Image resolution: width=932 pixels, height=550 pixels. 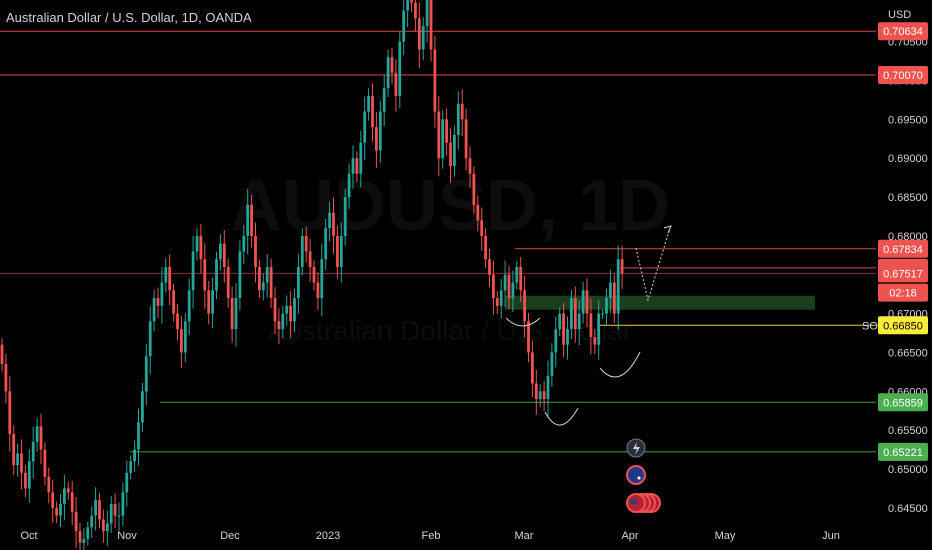 I want to click on entry-line-label: SO, so click(x=870, y=326).